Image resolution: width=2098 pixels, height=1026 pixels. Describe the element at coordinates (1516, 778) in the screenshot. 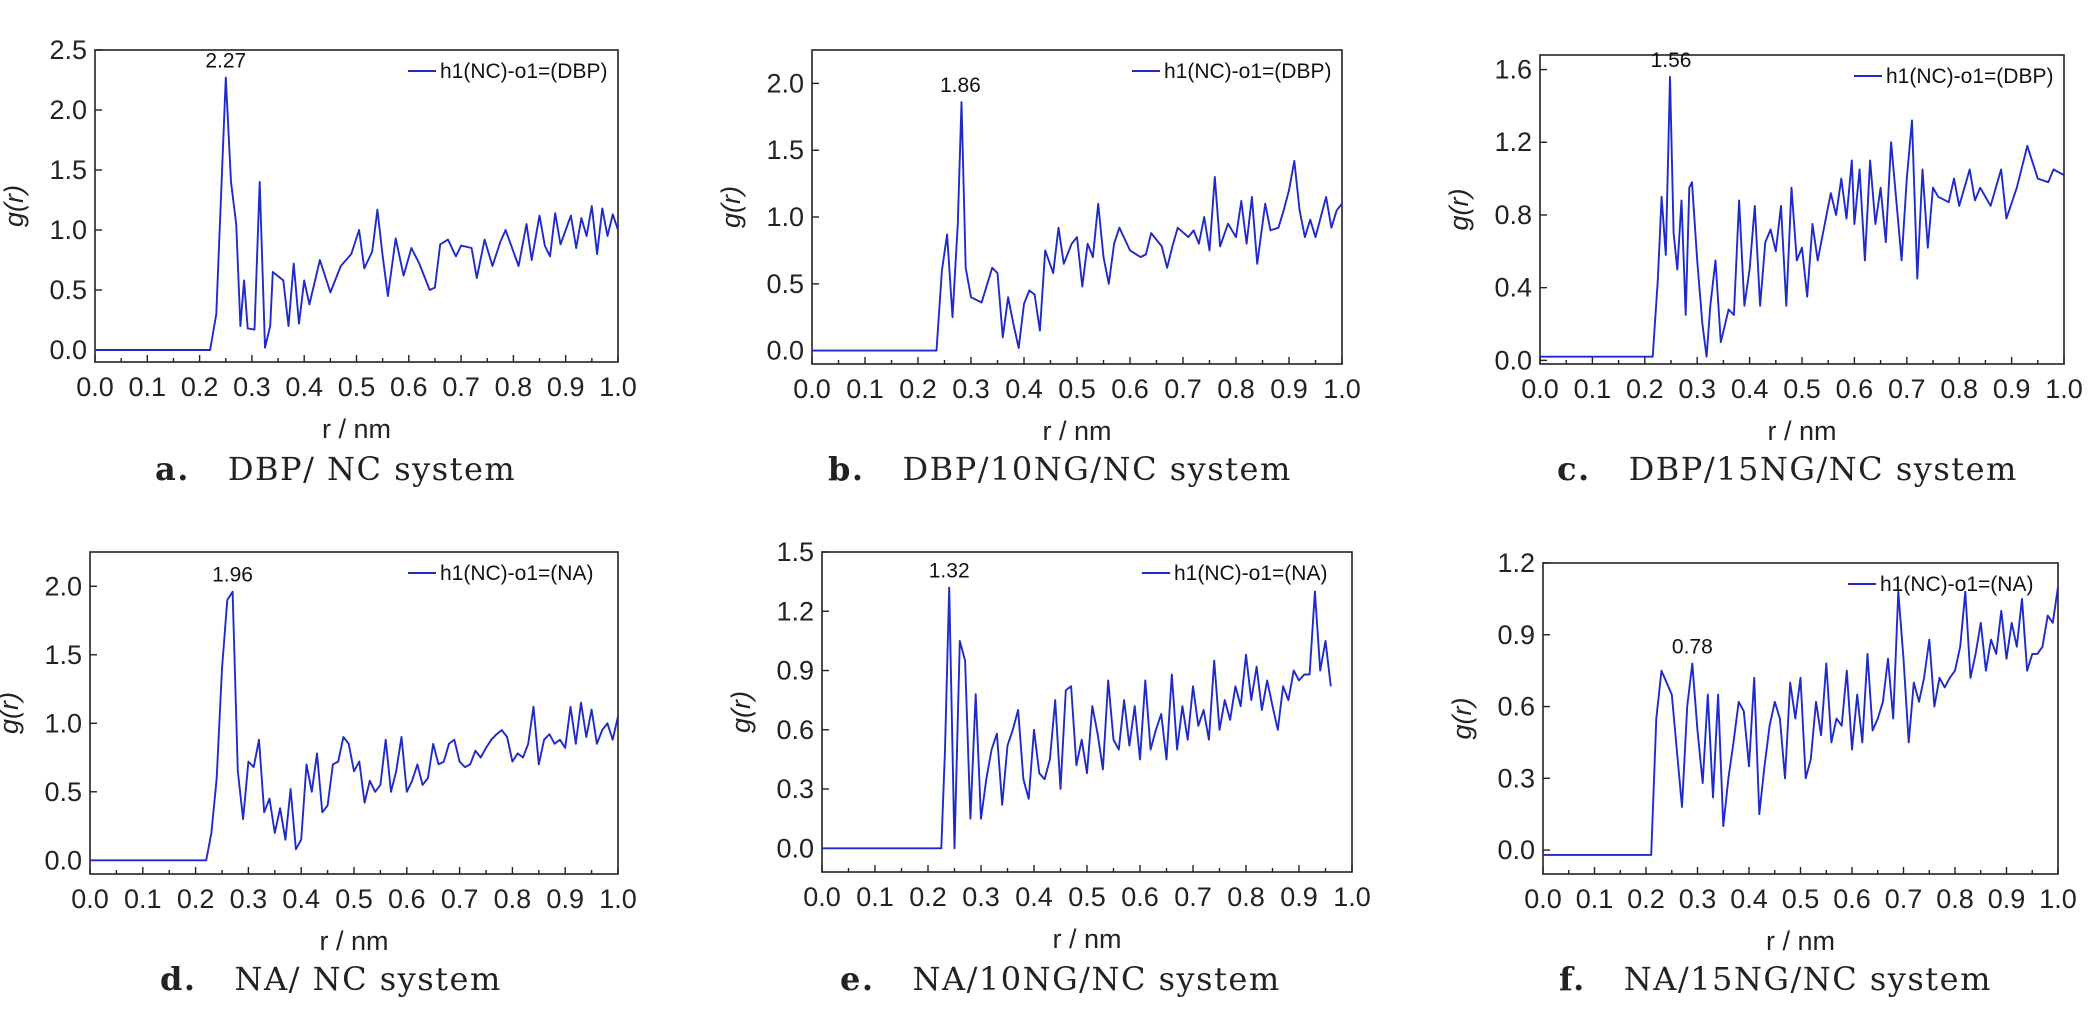

I see `y-tick-label: 0.3` at that location.